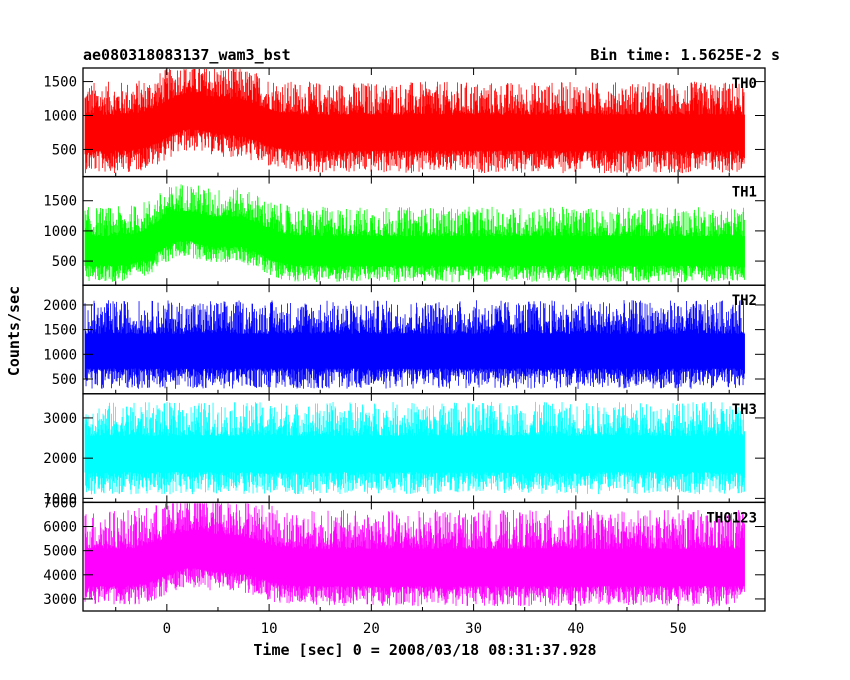 This screenshot has width=850, height=680. What do you see at coordinates (473, 629) in the screenshot?
I see `x-tick-label: 30` at bounding box center [473, 629].